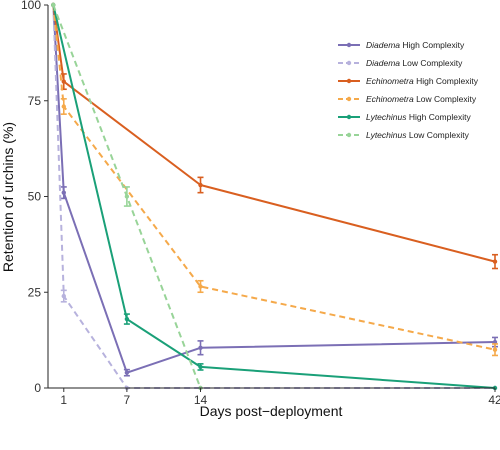 This screenshot has height=450, width=500. Describe the element at coordinates (31, 6) in the screenshot. I see `y-tick-label: 100` at that location.